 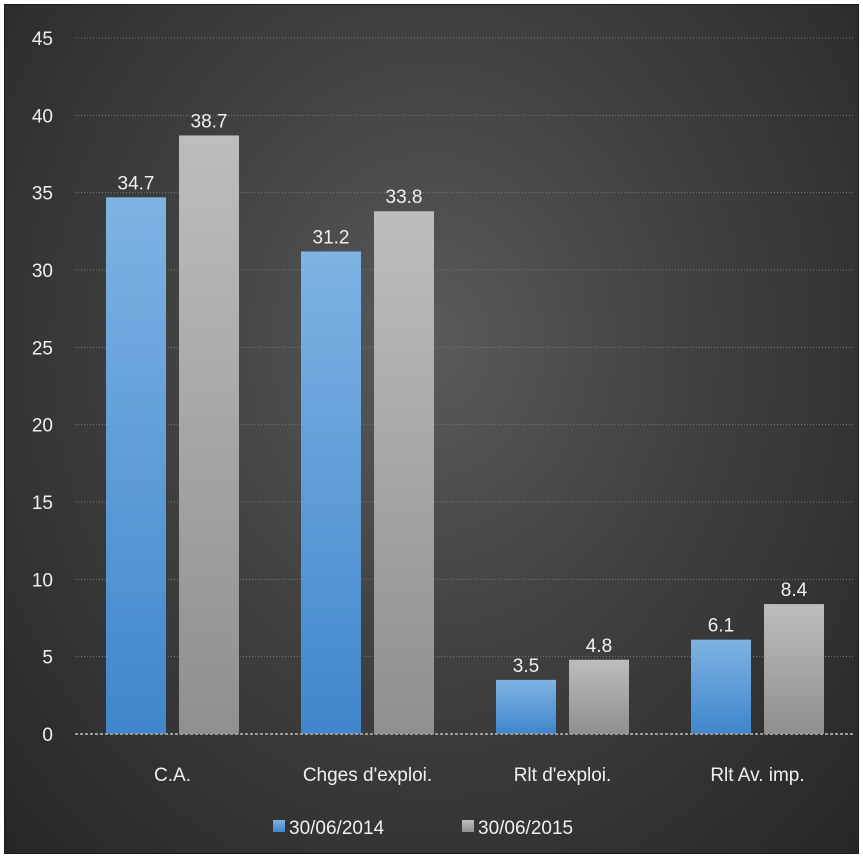 I want to click on x-tick-label: C.A., so click(x=172, y=775).